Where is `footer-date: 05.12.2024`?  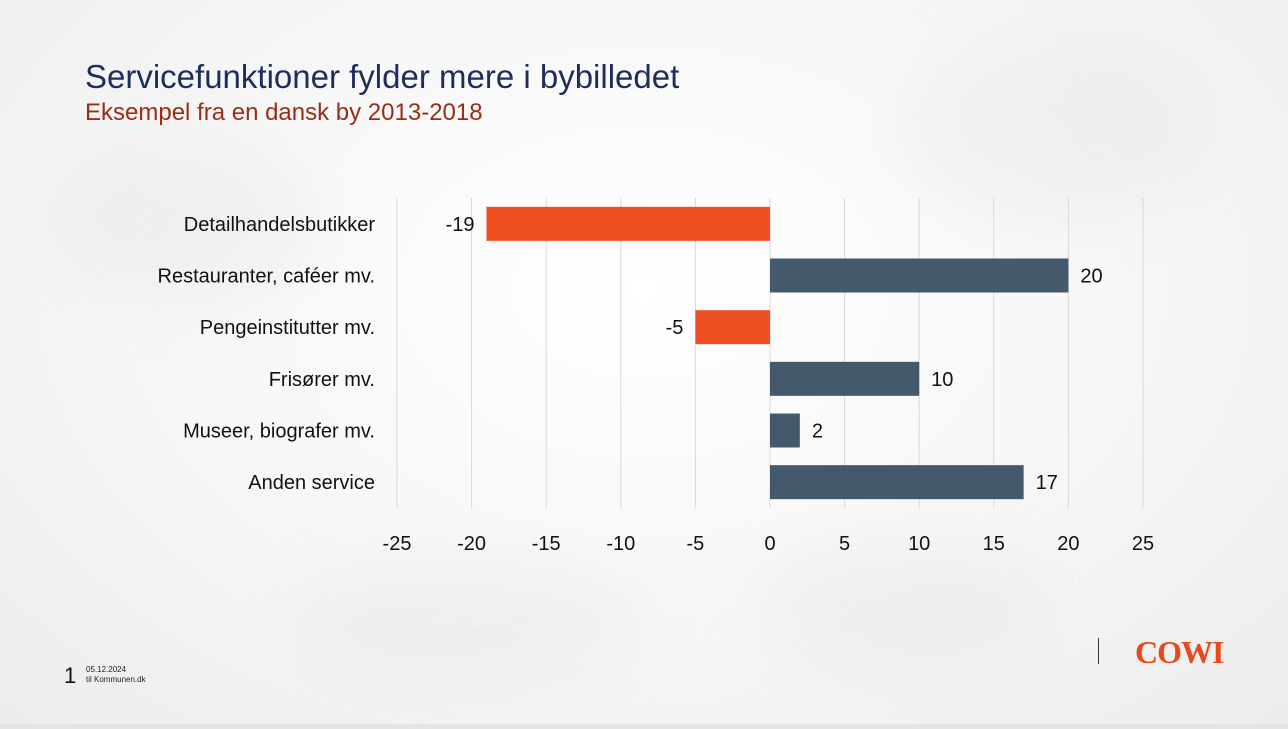 footer-date: 05.12.2024 is located at coordinates (106, 669).